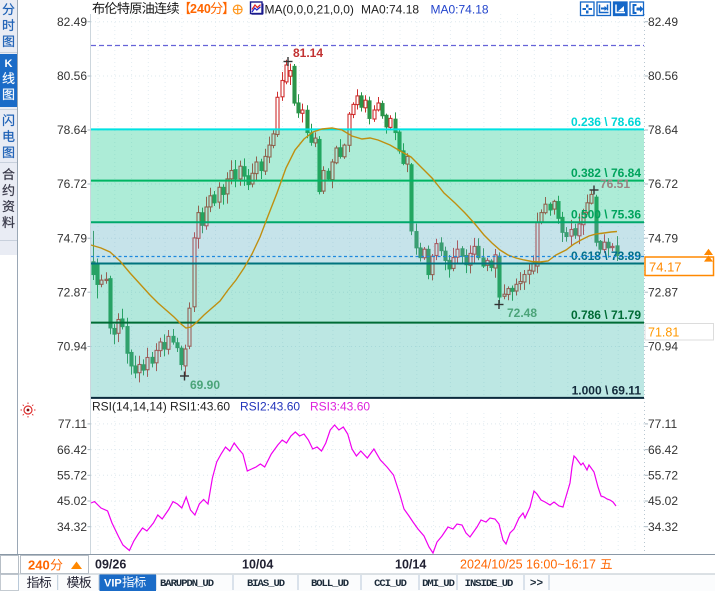 This screenshot has height=591, width=715. Describe the element at coordinates (110, 565) in the screenshot. I see `svg-text: 09/26` at that location.